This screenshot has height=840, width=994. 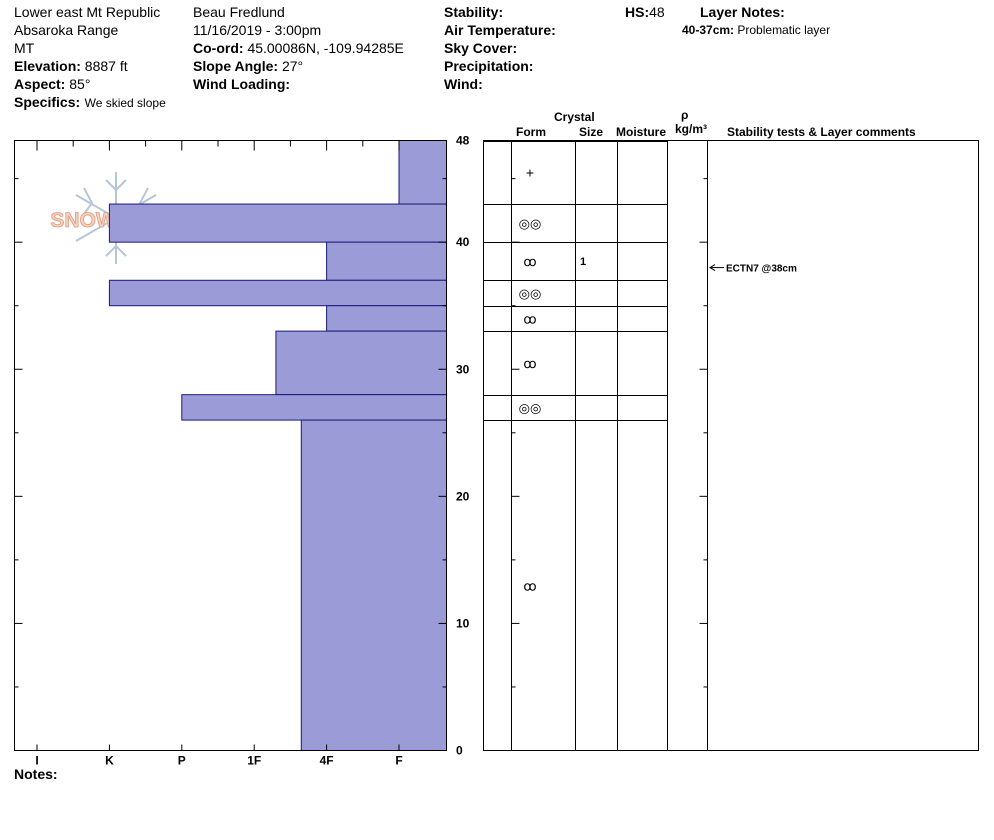 What do you see at coordinates (637, 12) in the screenshot?
I see `hs-label: HS:` at bounding box center [637, 12].